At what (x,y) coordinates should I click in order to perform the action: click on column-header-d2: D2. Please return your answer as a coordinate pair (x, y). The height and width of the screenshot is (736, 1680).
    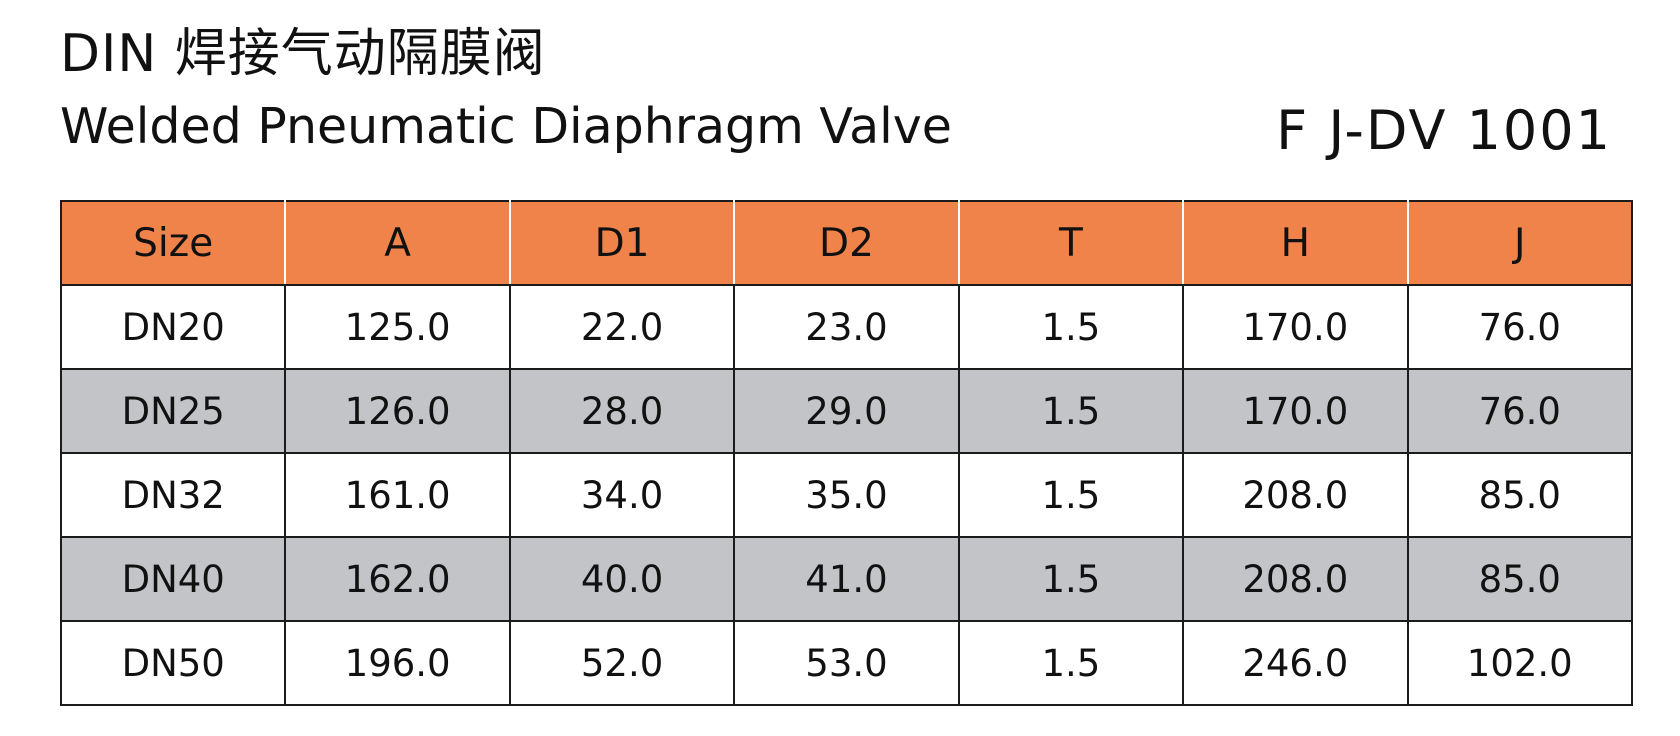
    Looking at the image, I should click on (846, 243).